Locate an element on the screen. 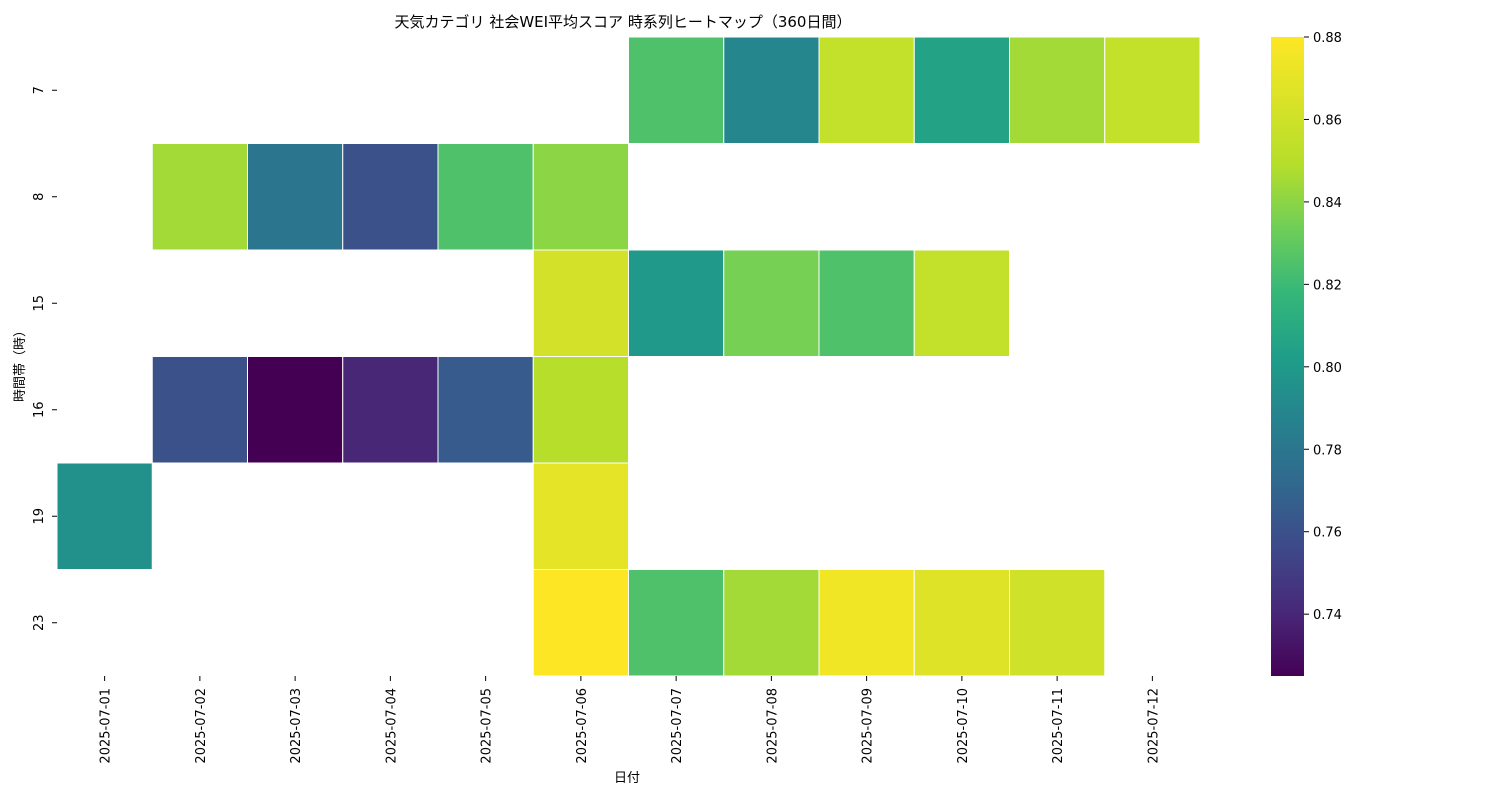 The height and width of the screenshot is (800, 1500). x-tick-label: 2025-07-09 is located at coordinates (868, 726).